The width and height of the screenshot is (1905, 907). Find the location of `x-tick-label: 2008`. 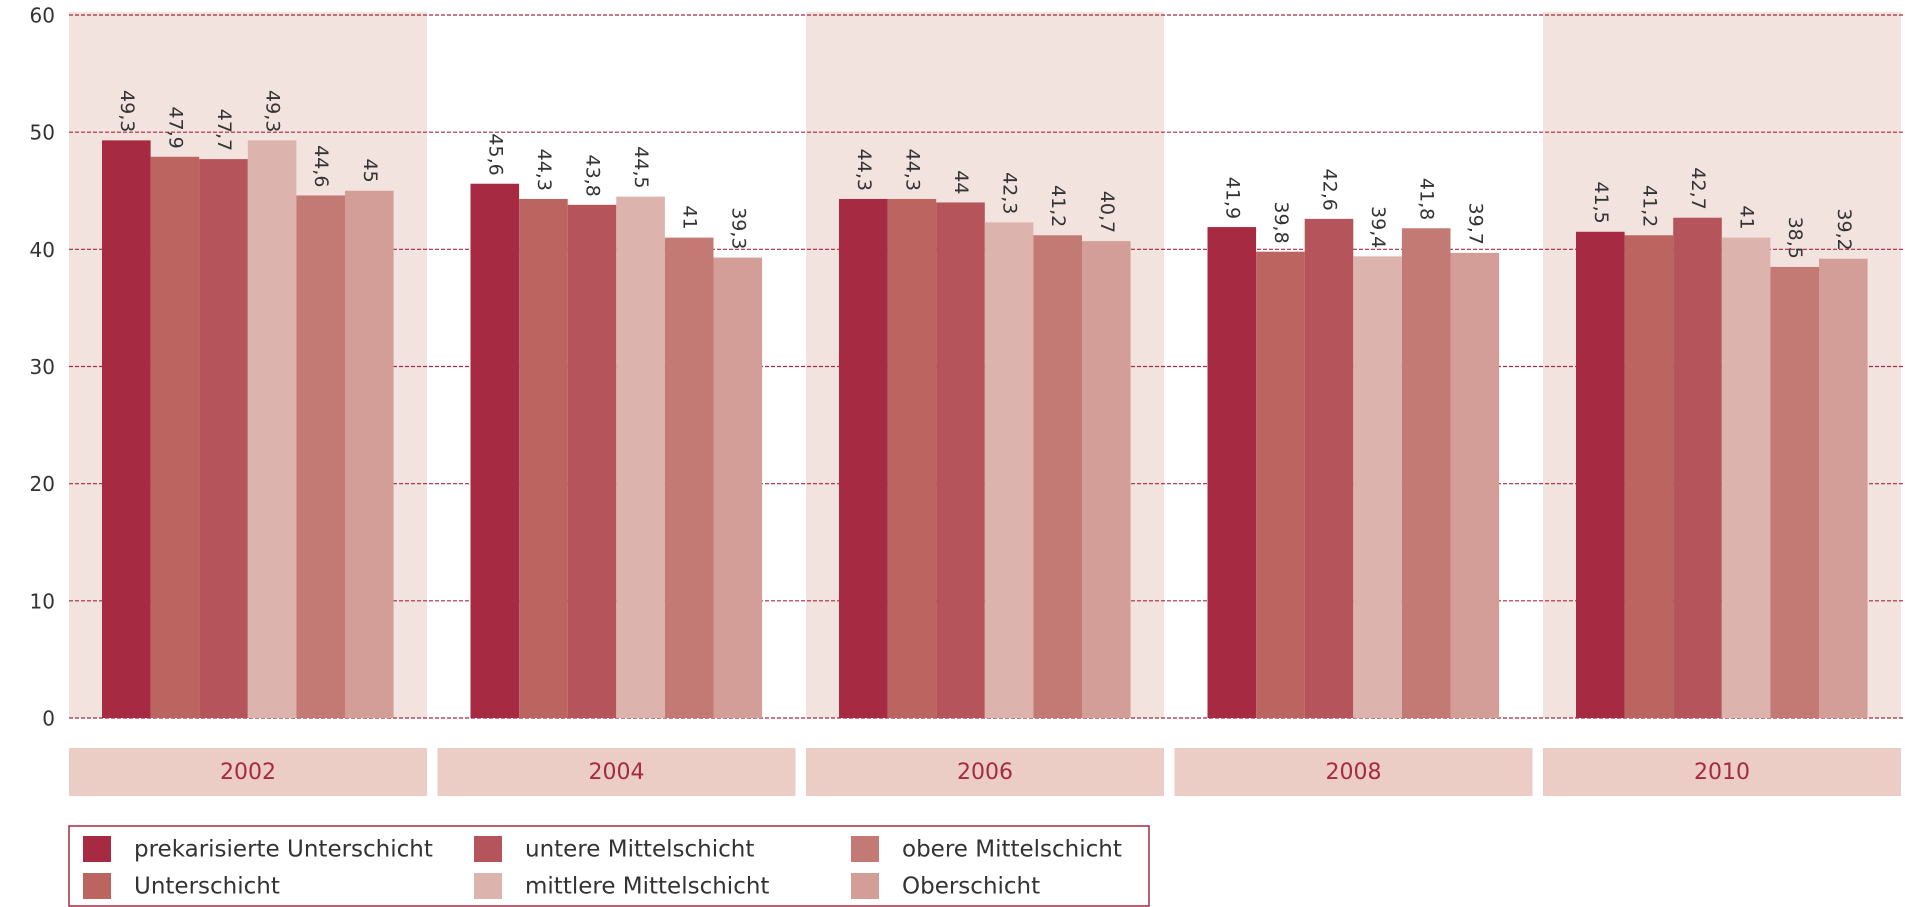

x-tick-label: 2008 is located at coordinates (1354, 772).